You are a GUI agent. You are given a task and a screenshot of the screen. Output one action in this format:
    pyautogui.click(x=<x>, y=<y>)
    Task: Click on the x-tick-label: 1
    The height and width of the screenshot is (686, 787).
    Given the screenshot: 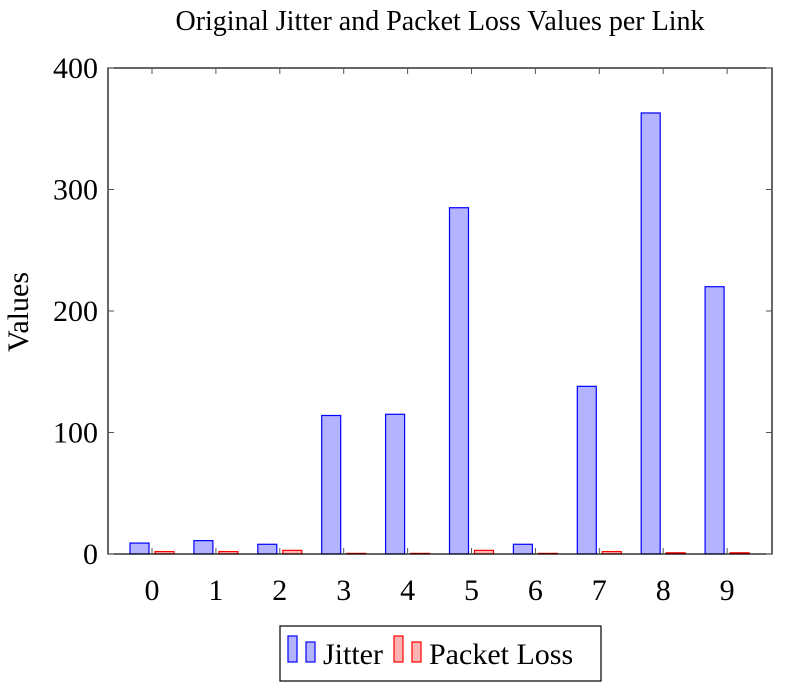 What is the action you would take?
    pyautogui.click(x=215, y=590)
    